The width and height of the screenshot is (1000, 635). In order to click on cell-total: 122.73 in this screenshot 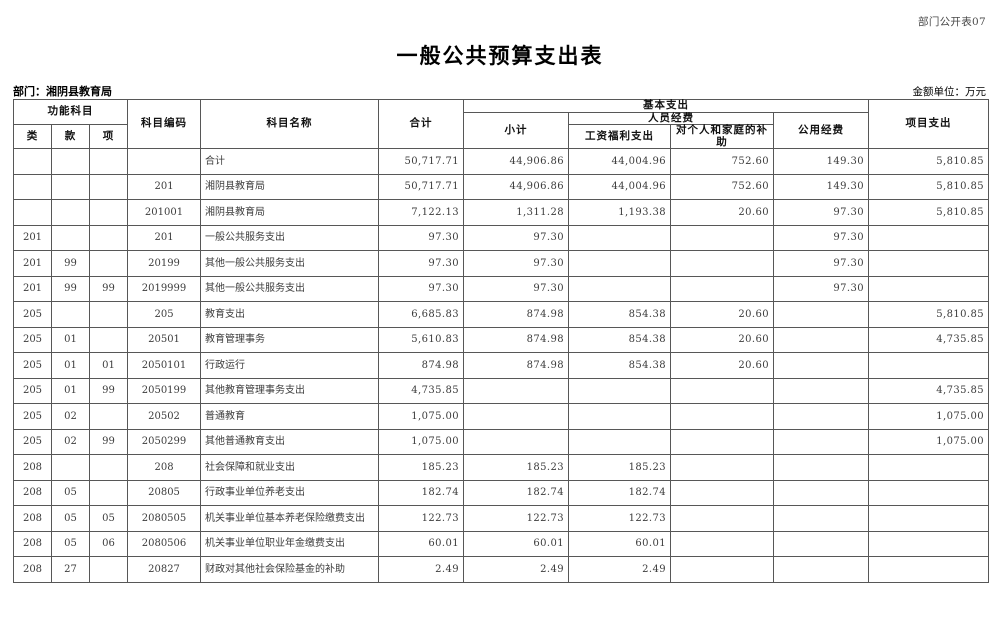, I will do `click(421, 518)`.